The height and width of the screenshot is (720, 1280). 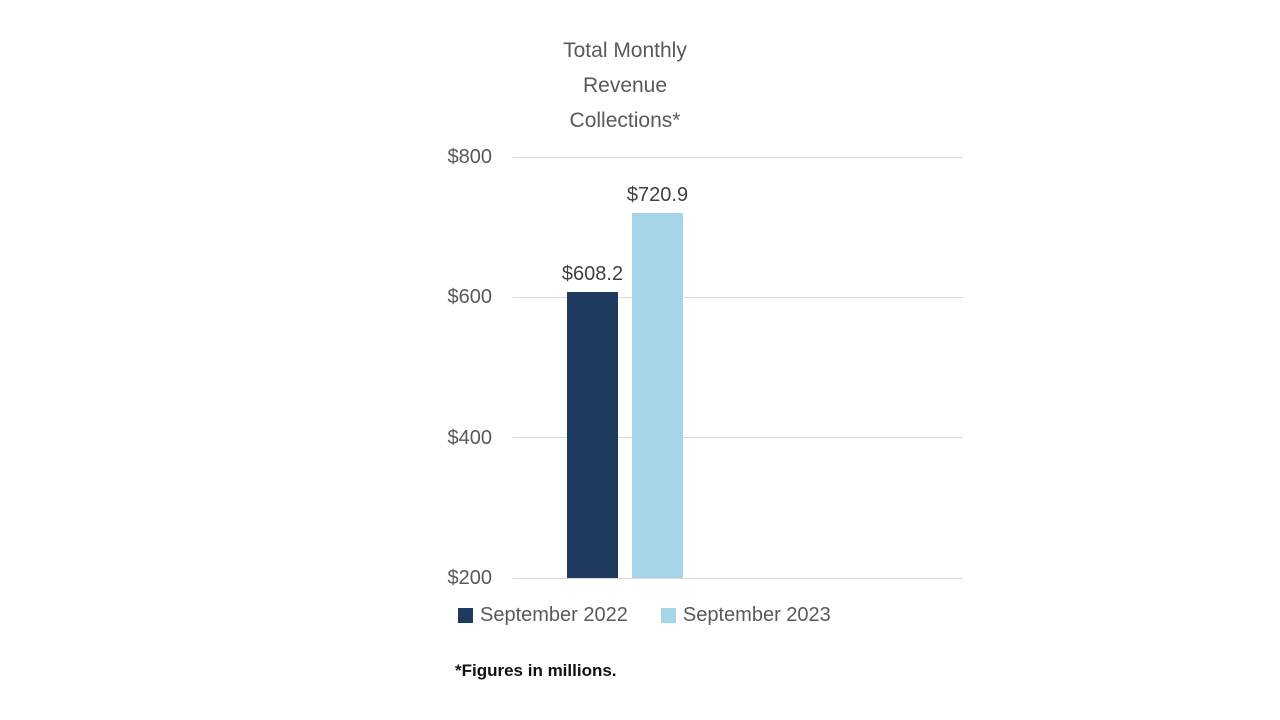 I want to click on legend-item-september-2023: September 2023, so click(x=745, y=615).